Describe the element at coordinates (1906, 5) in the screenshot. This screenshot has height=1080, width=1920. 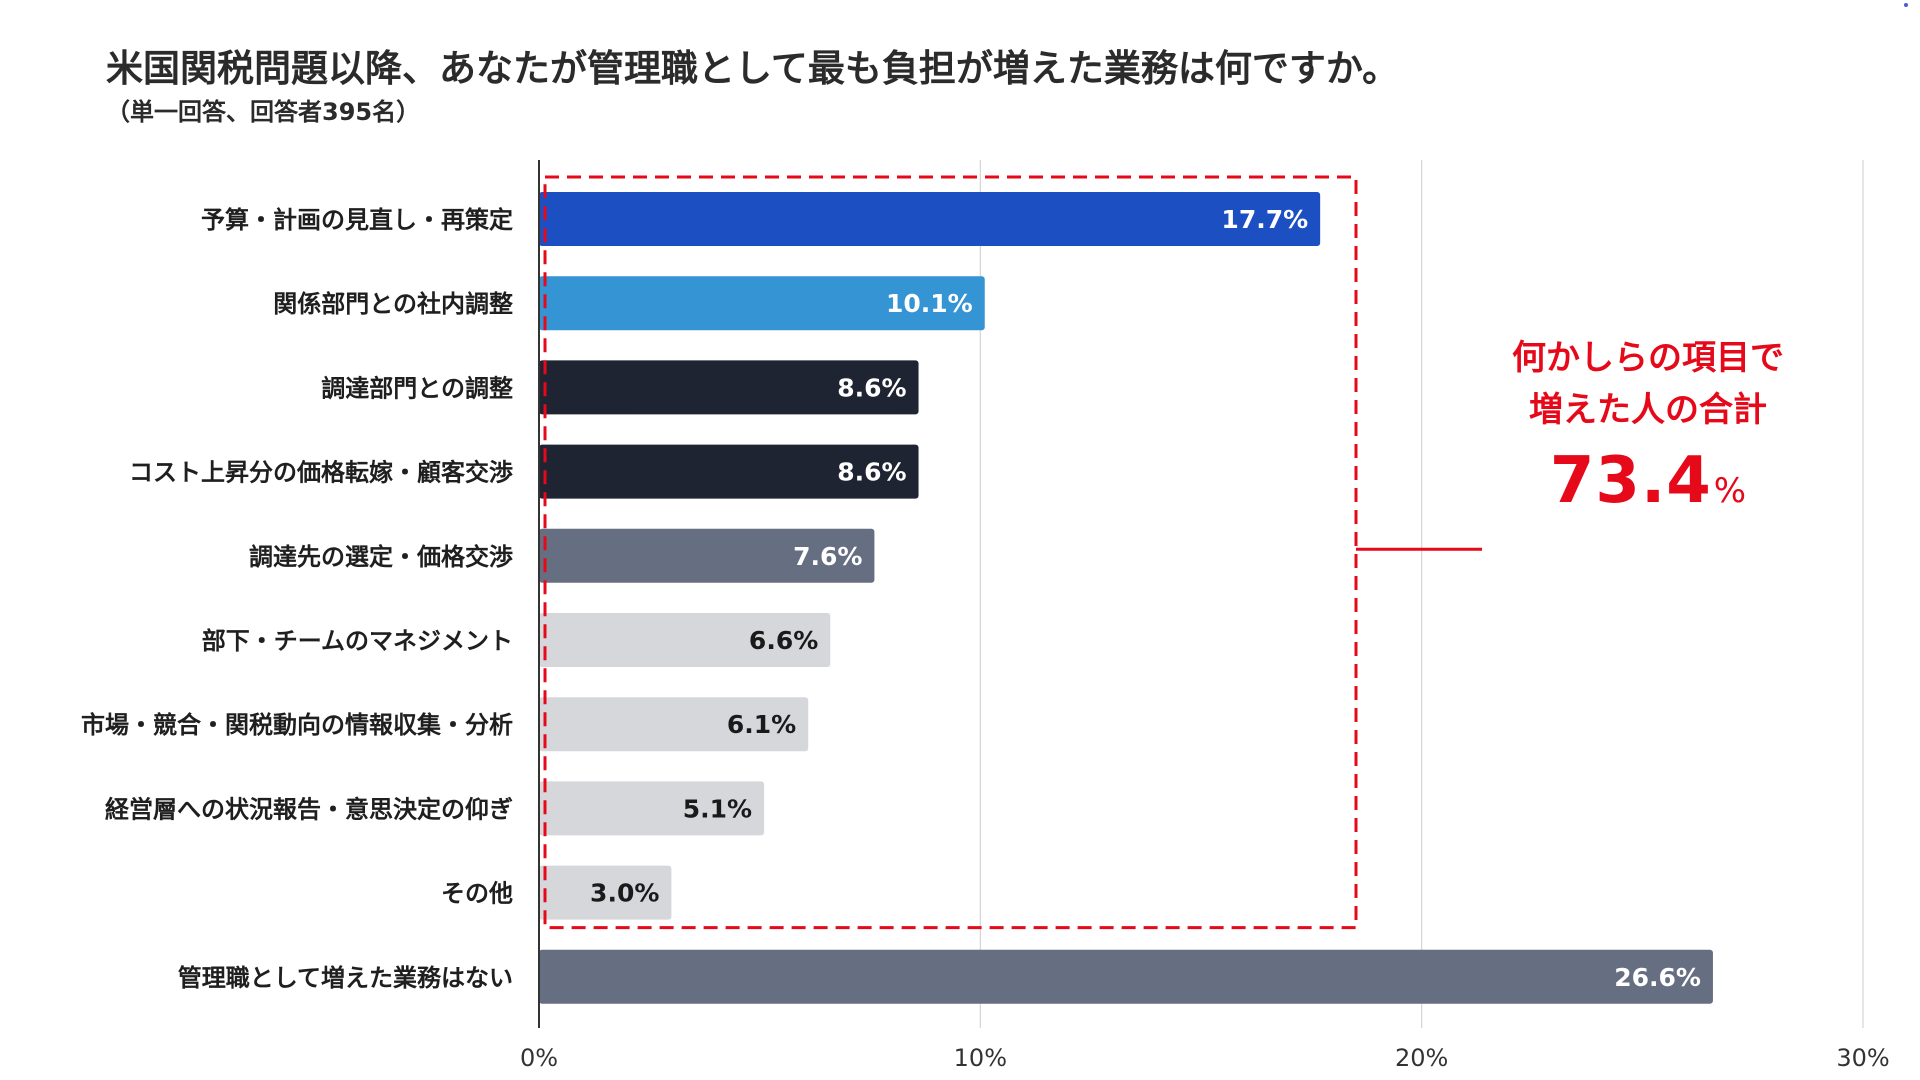
I see `corner-dot` at that location.